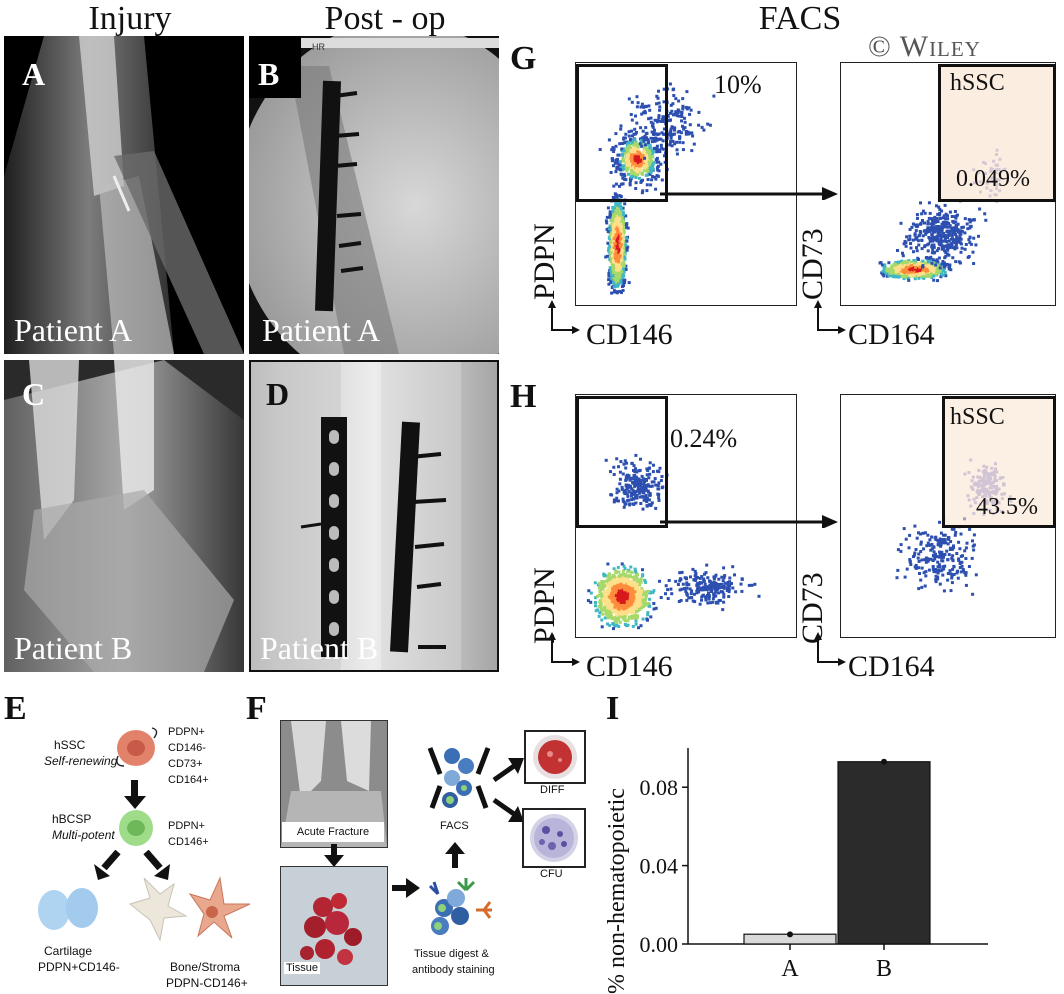 This screenshot has width=1064, height=994. Describe the element at coordinates (455, 855) in the screenshot. I see `arrow-digest-to-facs` at that location.